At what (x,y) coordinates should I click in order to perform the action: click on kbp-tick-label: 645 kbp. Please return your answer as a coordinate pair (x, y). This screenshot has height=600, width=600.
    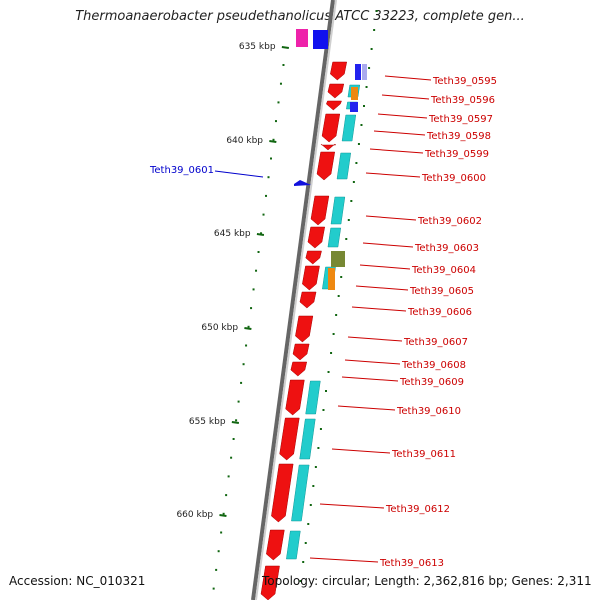
    Looking at the image, I should click on (232, 234).